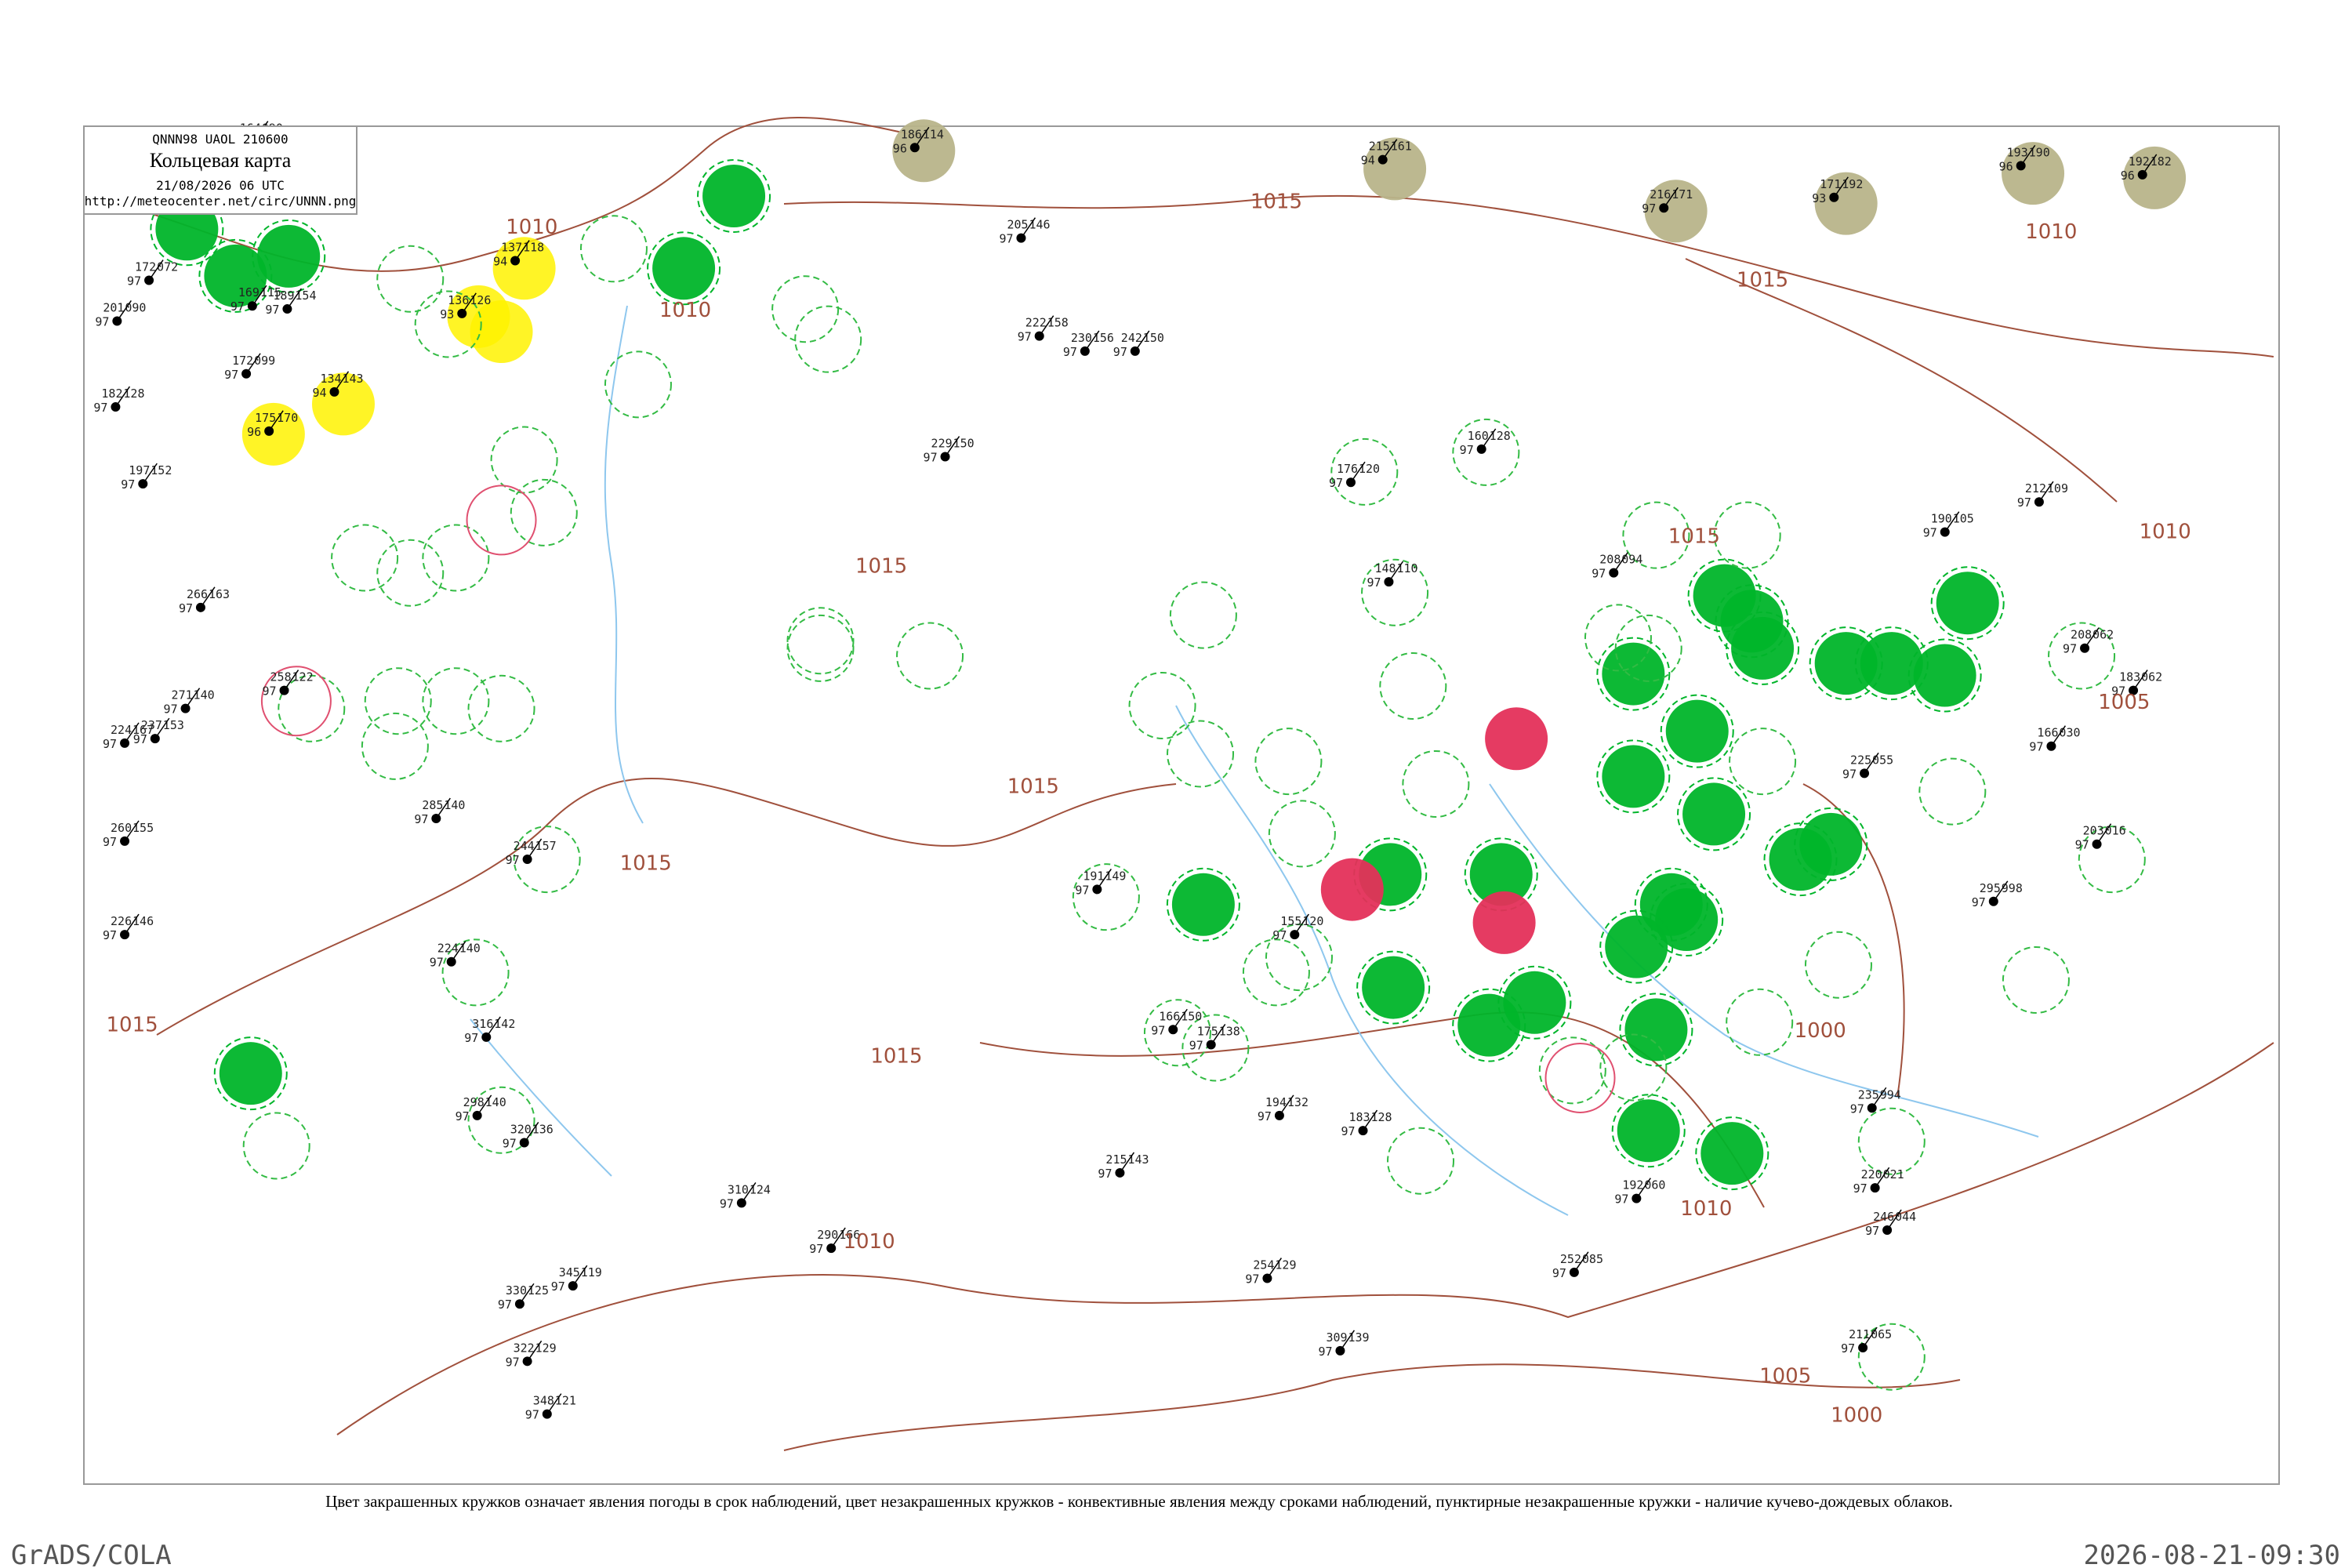 This screenshot has height=1568, width=2352. Describe the element at coordinates (1058, 323) in the screenshot. I see `station-right: 158` at that location.